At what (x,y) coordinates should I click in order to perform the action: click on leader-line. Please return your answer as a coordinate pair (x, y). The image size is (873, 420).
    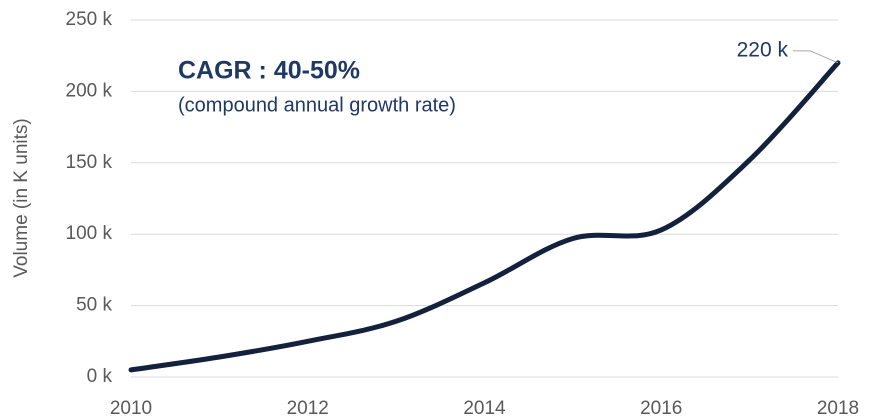
    Looking at the image, I should click on (816, 57).